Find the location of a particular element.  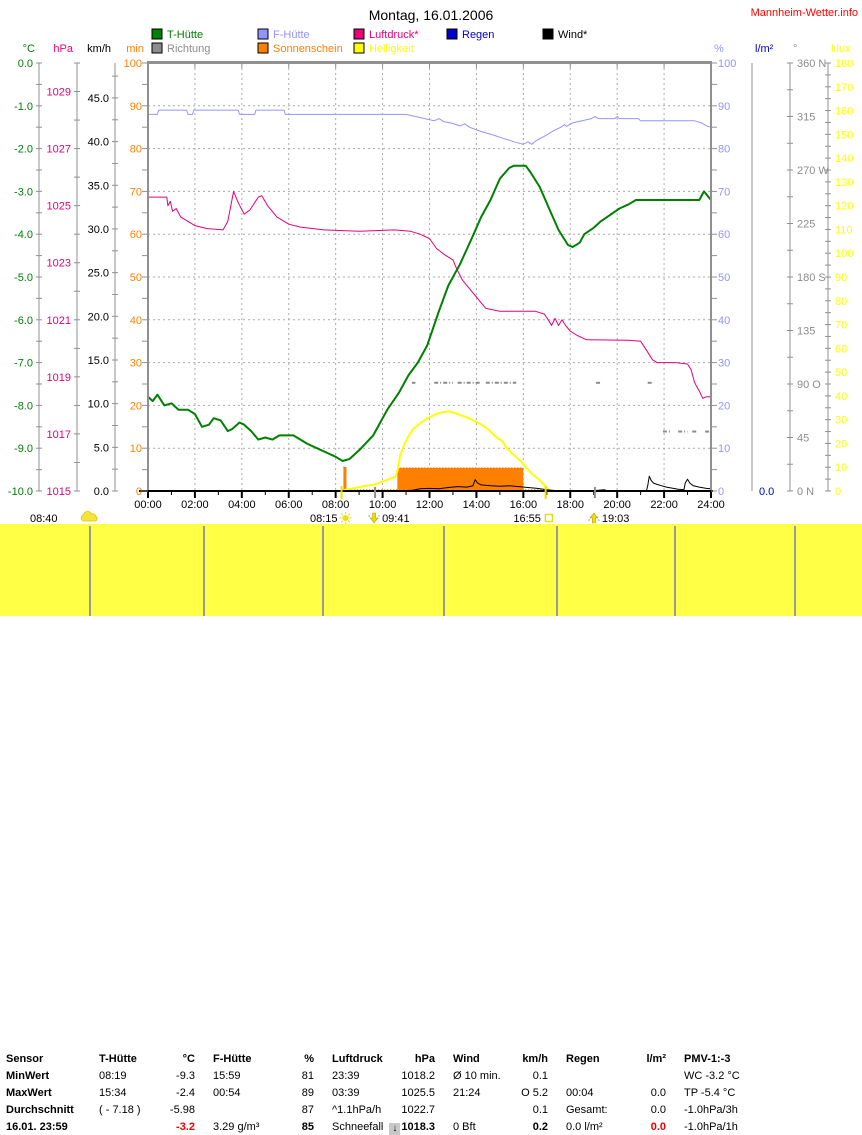

legend-item-richtung: Richtung is located at coordinates (180, 48).